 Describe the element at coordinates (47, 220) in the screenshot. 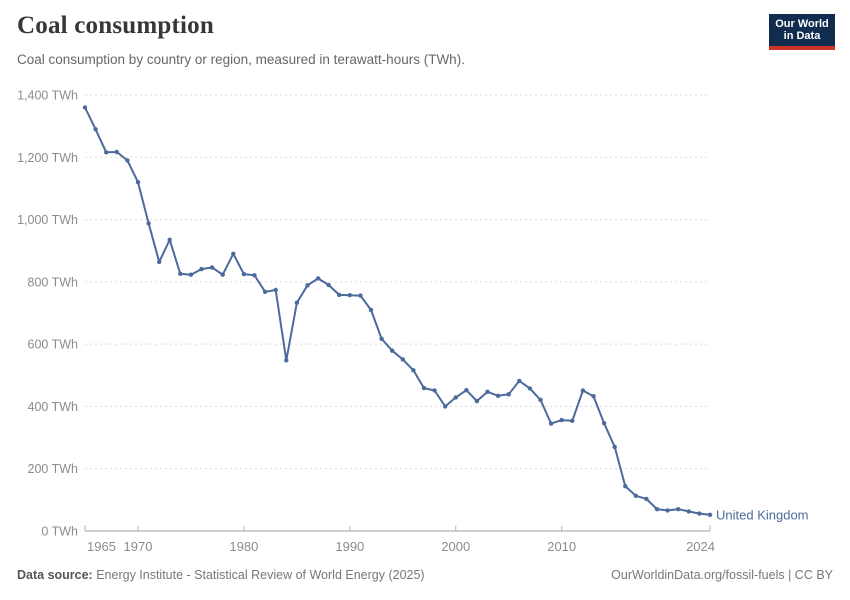

I see `y-axis-tick-label: 1,000 TWh` at that location.